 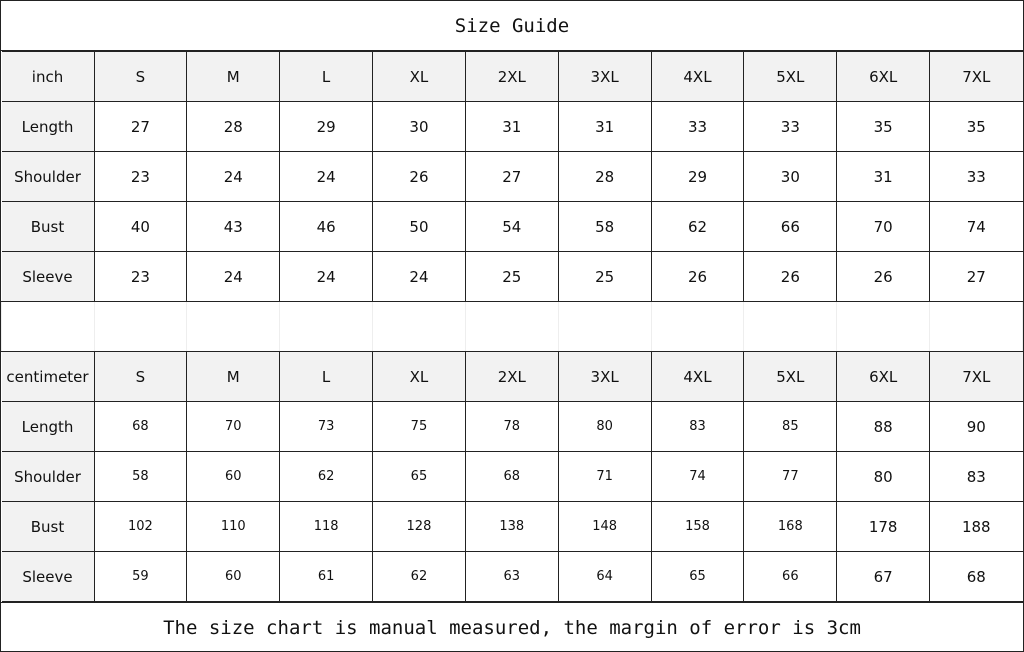 I want to click on measurement-cell: 66, so click(x=790, y=576).